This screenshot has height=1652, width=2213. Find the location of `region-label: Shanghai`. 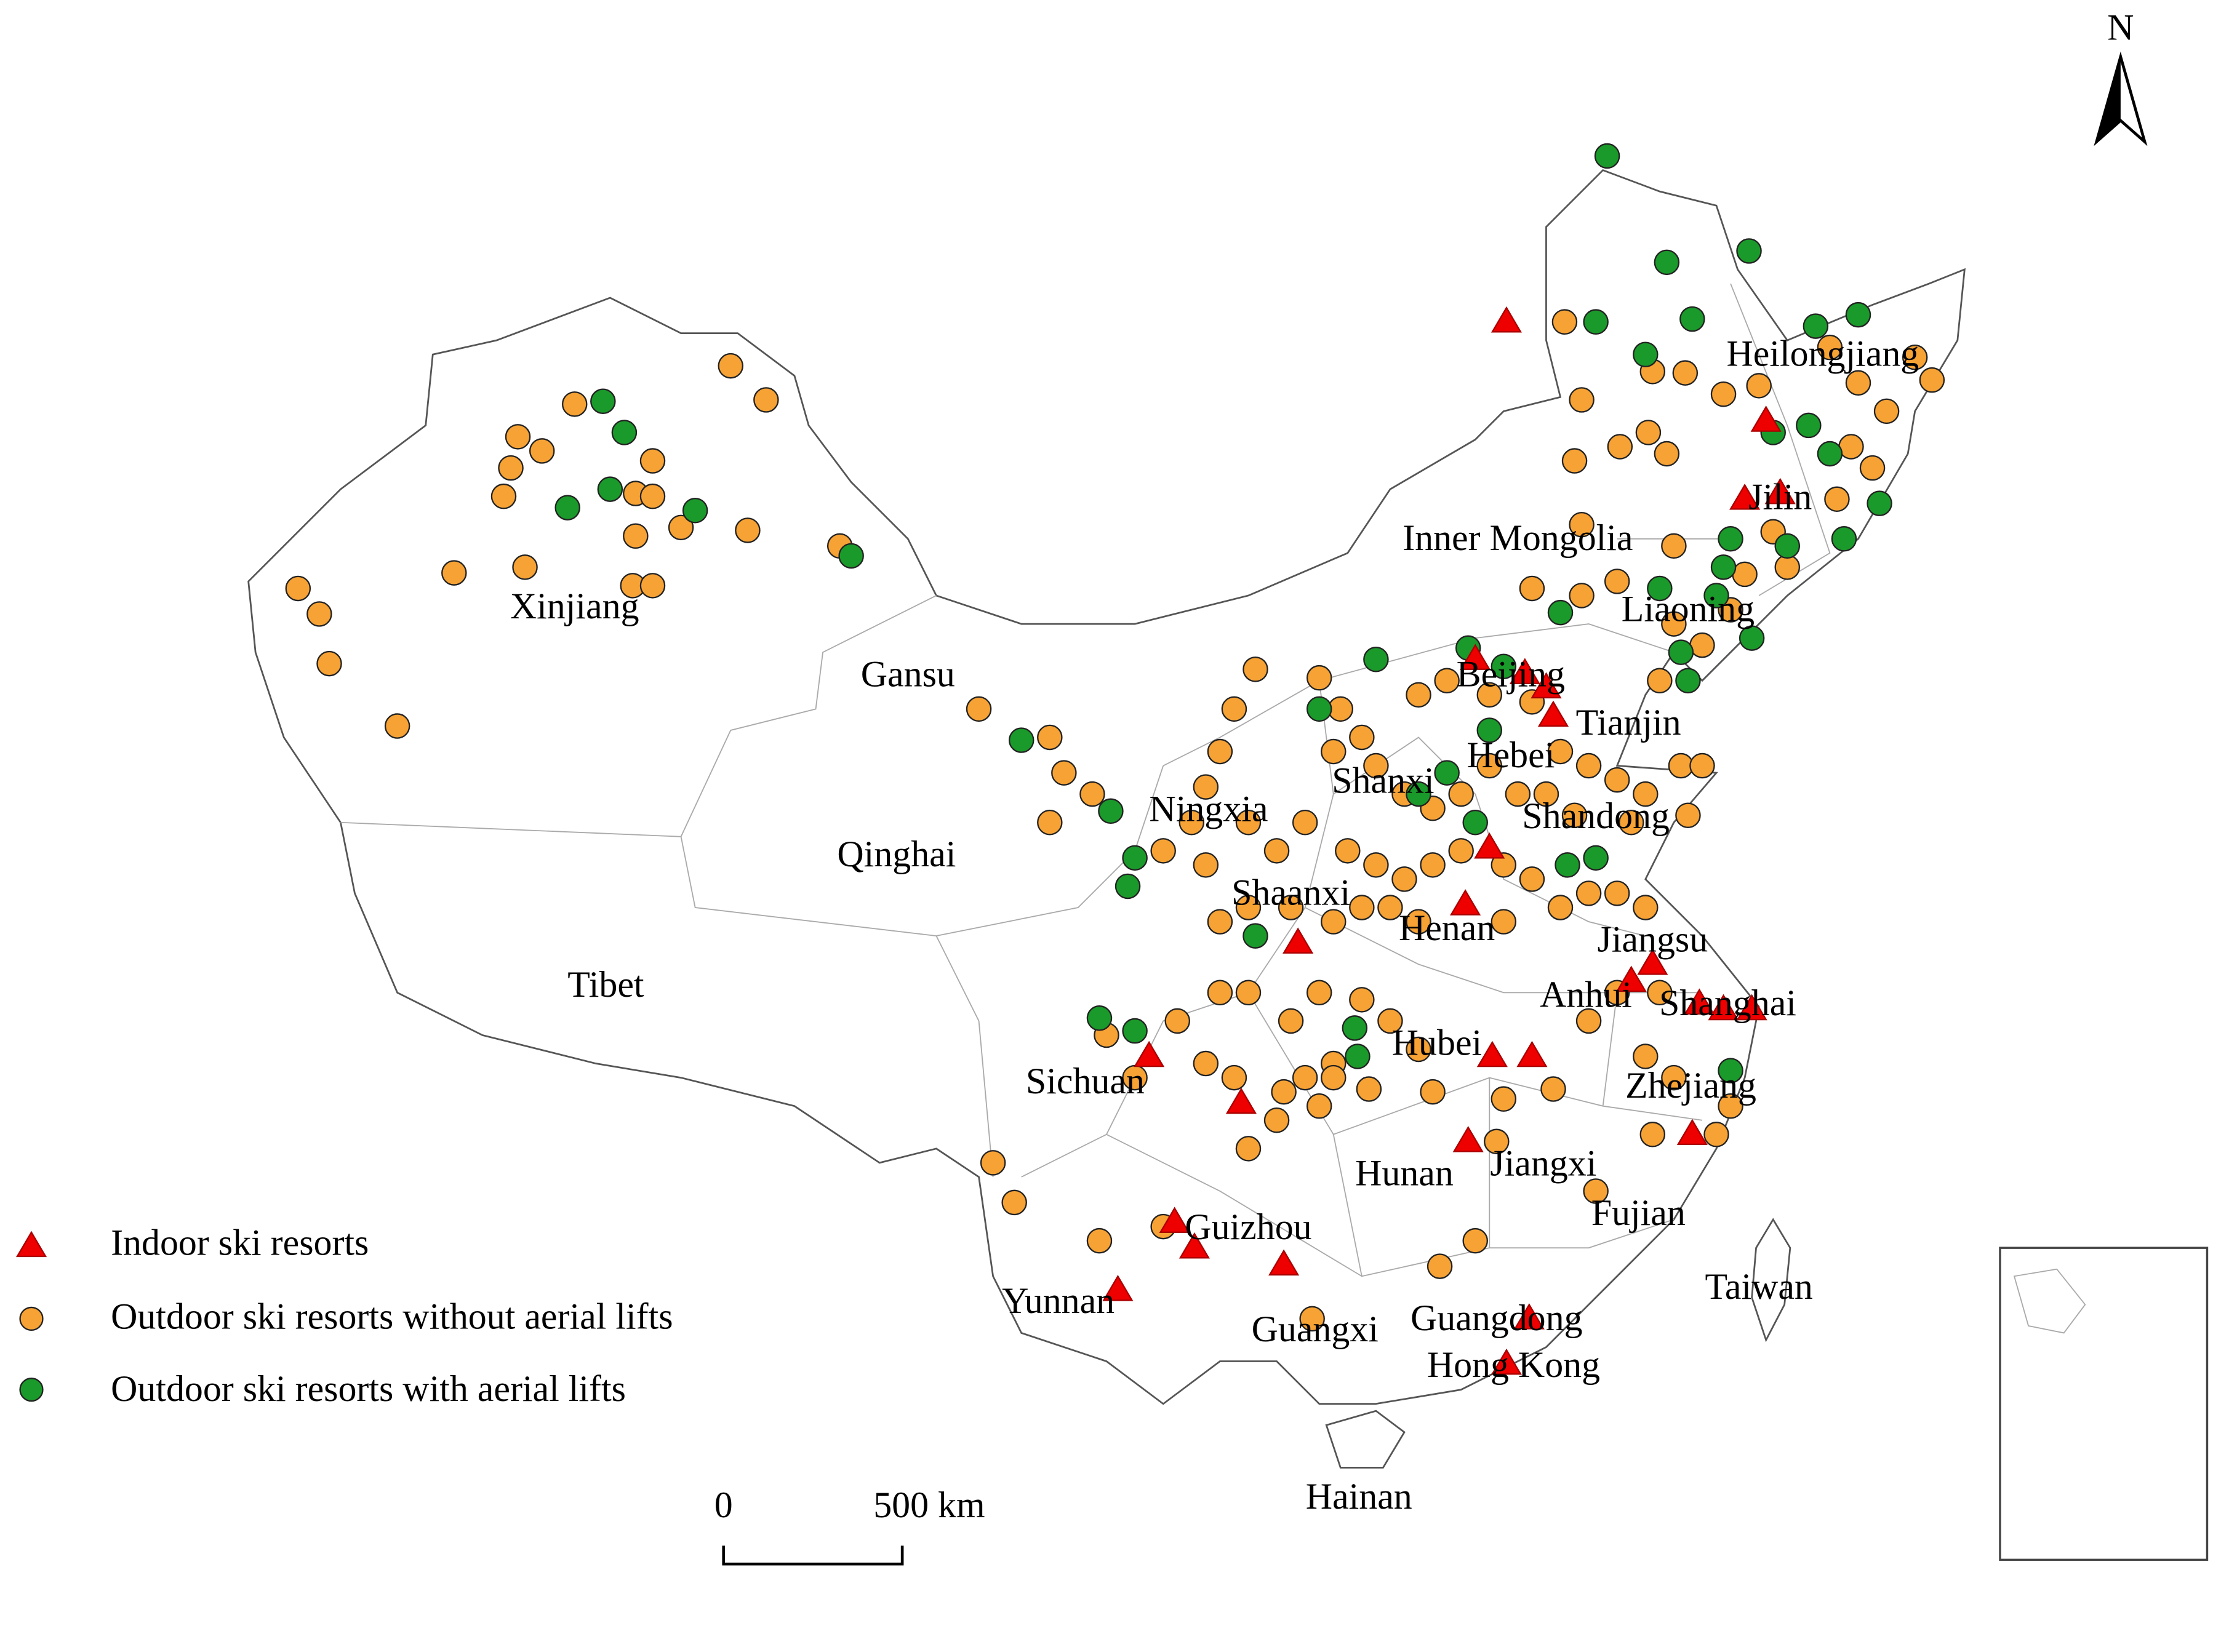

region-label: Shanghai is located at coordinates (1727, 1003).